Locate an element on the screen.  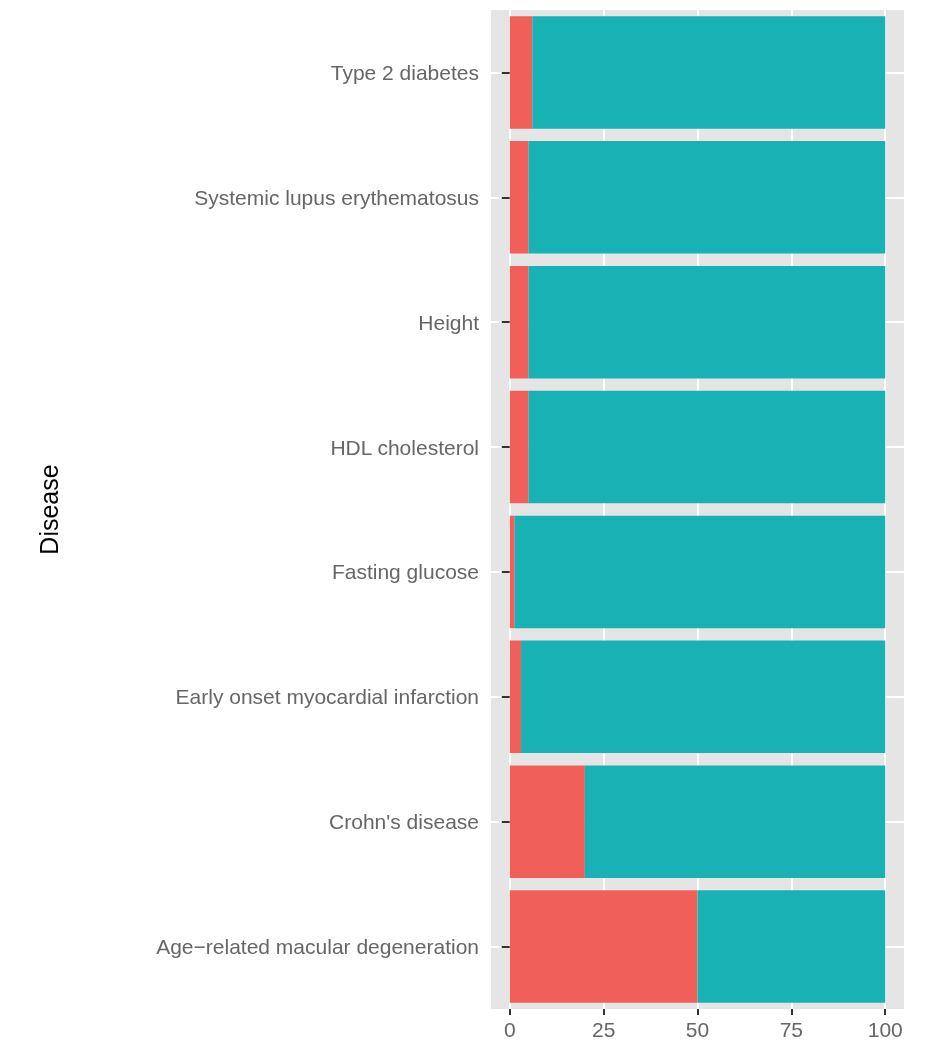
y-tick-label: Systemic lupus erythematosus is located at coordinates (336, 197).